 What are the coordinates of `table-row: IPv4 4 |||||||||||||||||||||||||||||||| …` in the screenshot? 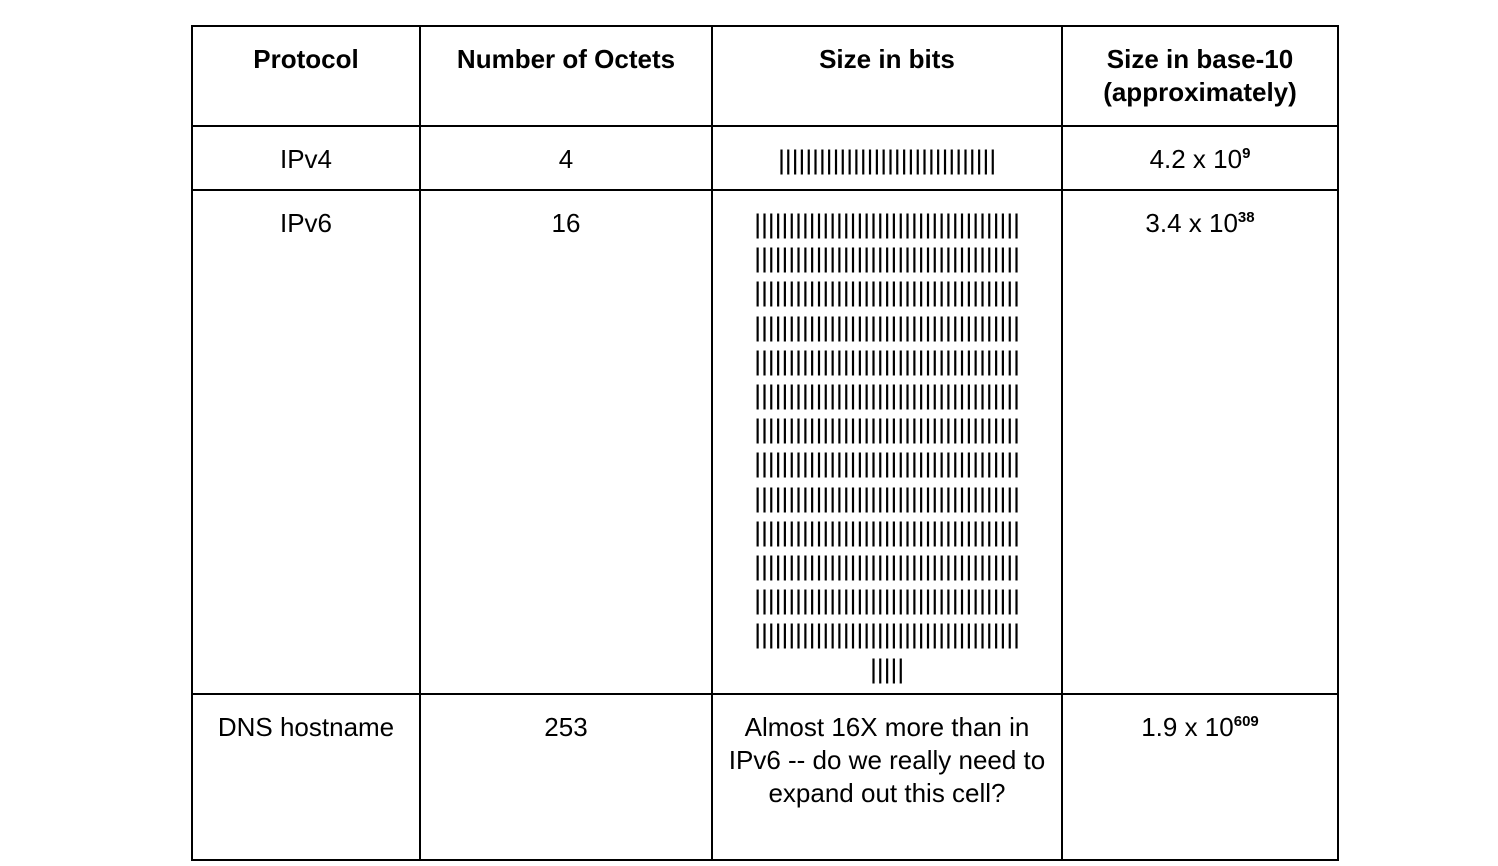 It's located at (765, 158).